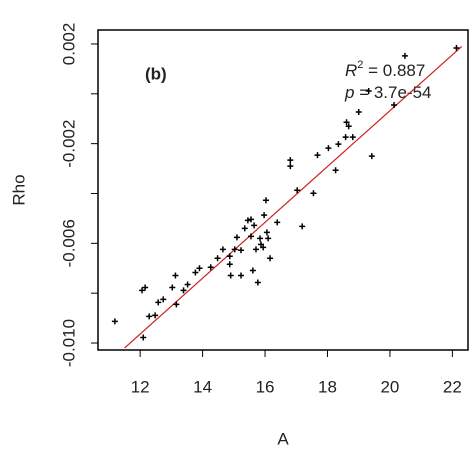 This screenshot has width=474, height=474. Describe the element at coordinates (202, 386) in the screenshot. I see `x-tick-label: 14` at that location.